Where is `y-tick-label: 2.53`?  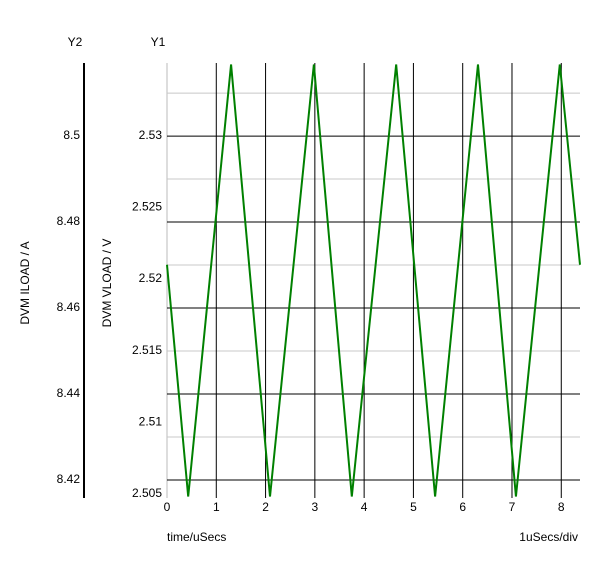
y-tick-label: 2.53 is located at coordinates (151, 135).